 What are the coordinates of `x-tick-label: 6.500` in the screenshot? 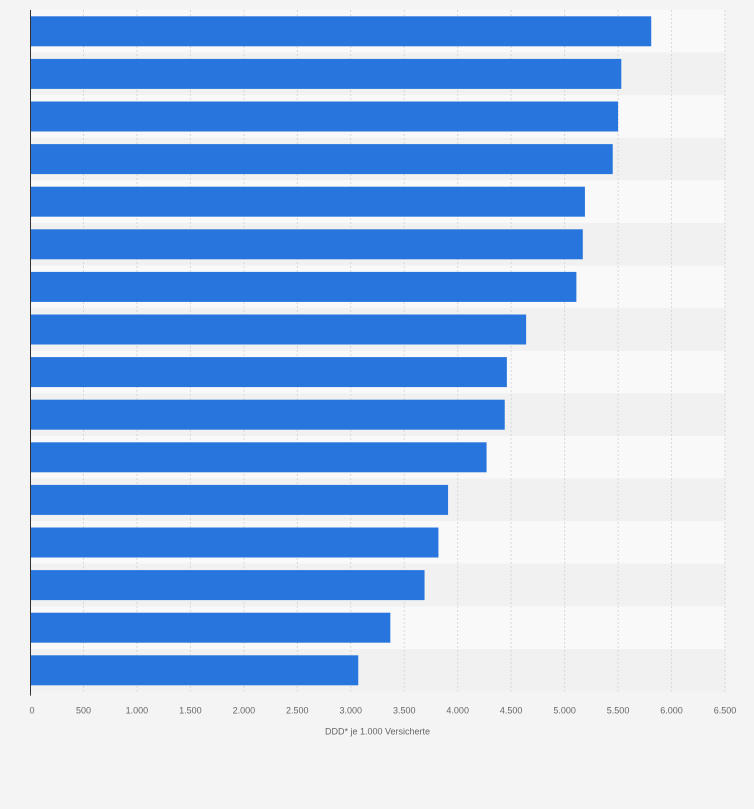 It's located at (725, 711).